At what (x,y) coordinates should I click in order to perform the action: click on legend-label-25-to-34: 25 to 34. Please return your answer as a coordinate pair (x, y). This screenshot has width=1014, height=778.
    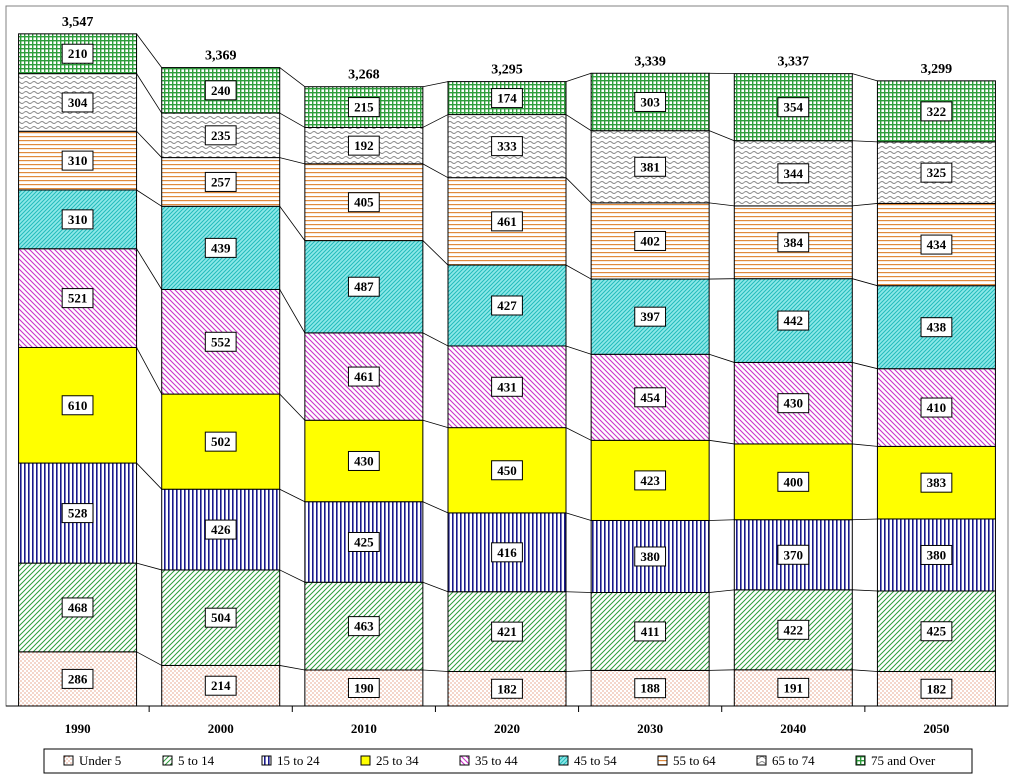
    Looking at the image, I should click on (397, 760).